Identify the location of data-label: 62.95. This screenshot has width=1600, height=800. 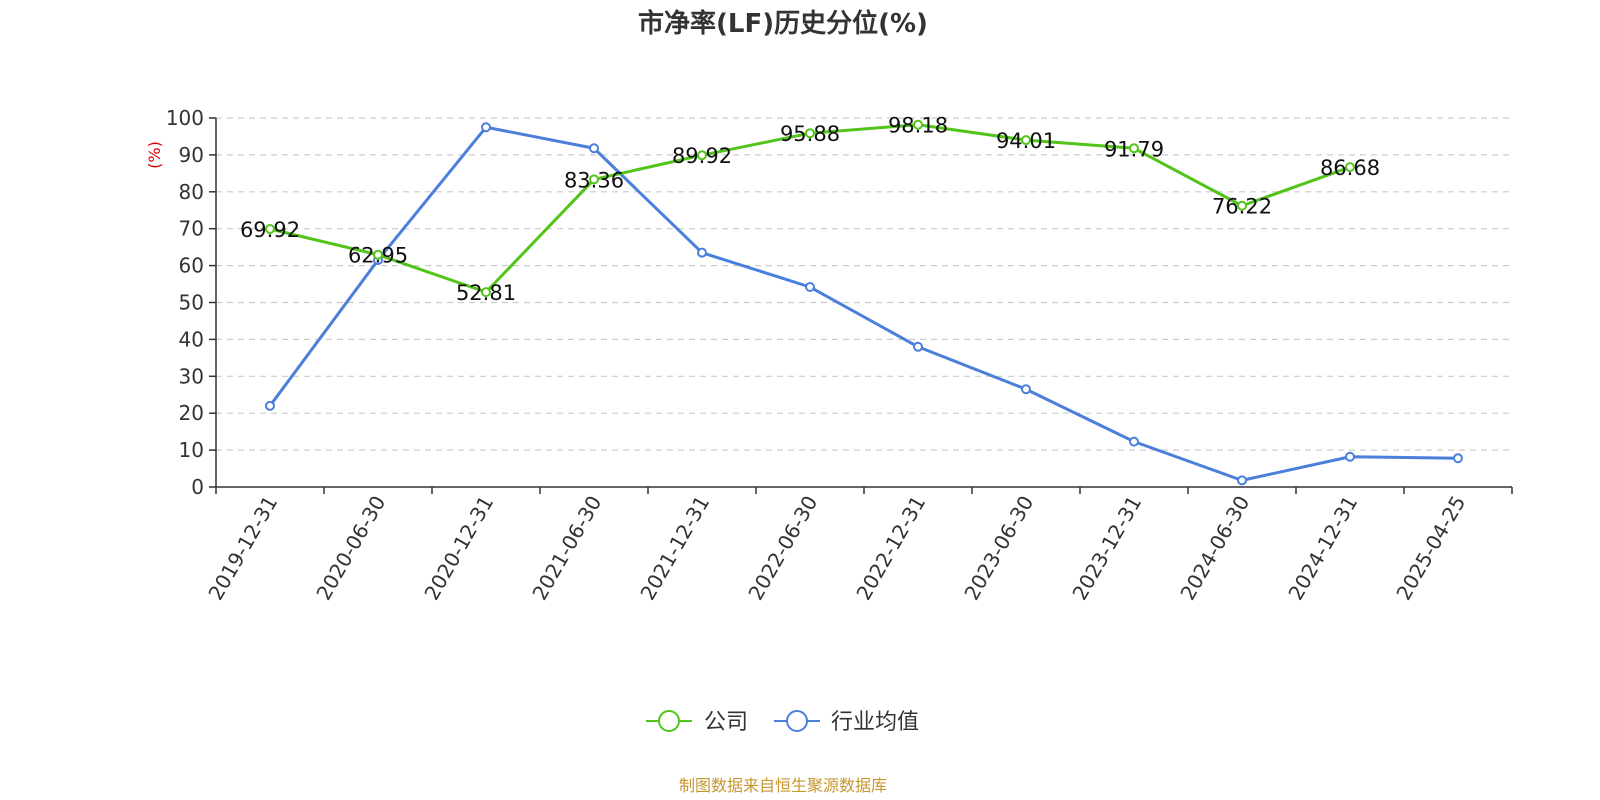
(378, 256).